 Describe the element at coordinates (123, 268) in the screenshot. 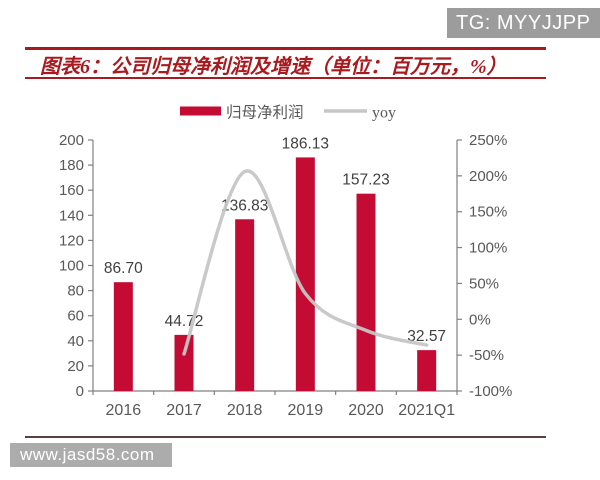

I see `bar-value-label: 86.70` at that location.